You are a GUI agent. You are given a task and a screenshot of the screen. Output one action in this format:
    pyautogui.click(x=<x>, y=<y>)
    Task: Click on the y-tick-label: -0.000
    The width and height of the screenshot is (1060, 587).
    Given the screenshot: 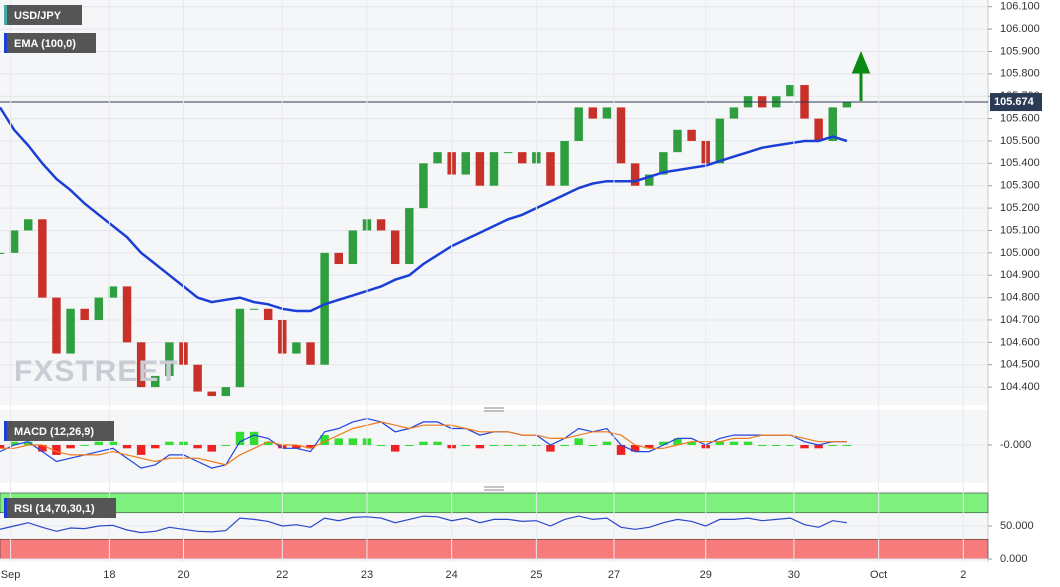 What is the action you would take?
    pyautogui.click(x=1015, y=445)
    